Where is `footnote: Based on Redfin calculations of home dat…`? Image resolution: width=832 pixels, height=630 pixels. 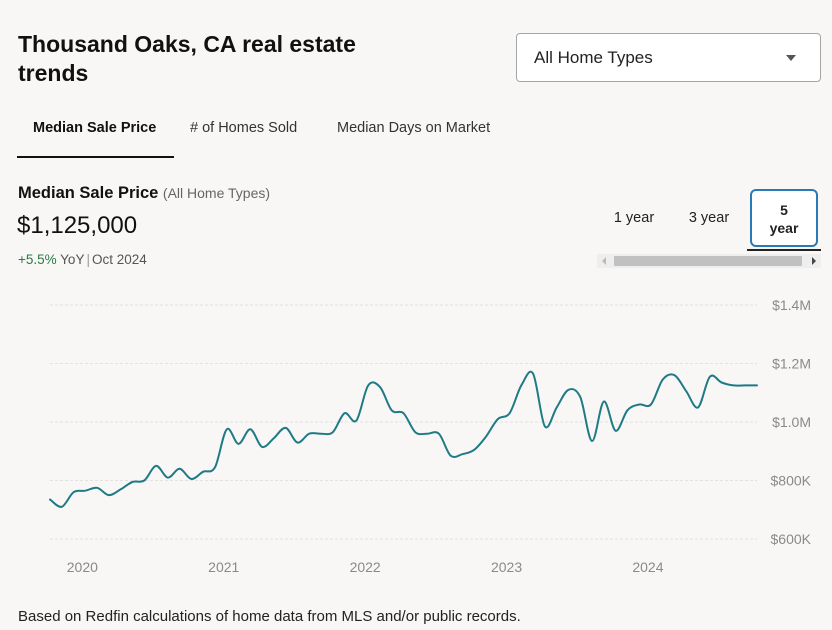 footnote: Based on Redfin calculations of home dat… is located at coordinates (269, 616).